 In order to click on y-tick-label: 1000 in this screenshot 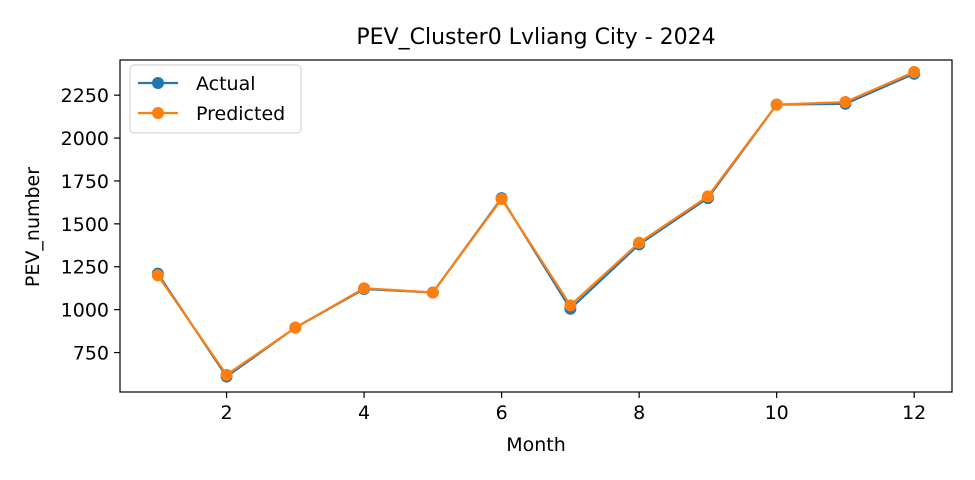, I will do `click(85, 311)`.